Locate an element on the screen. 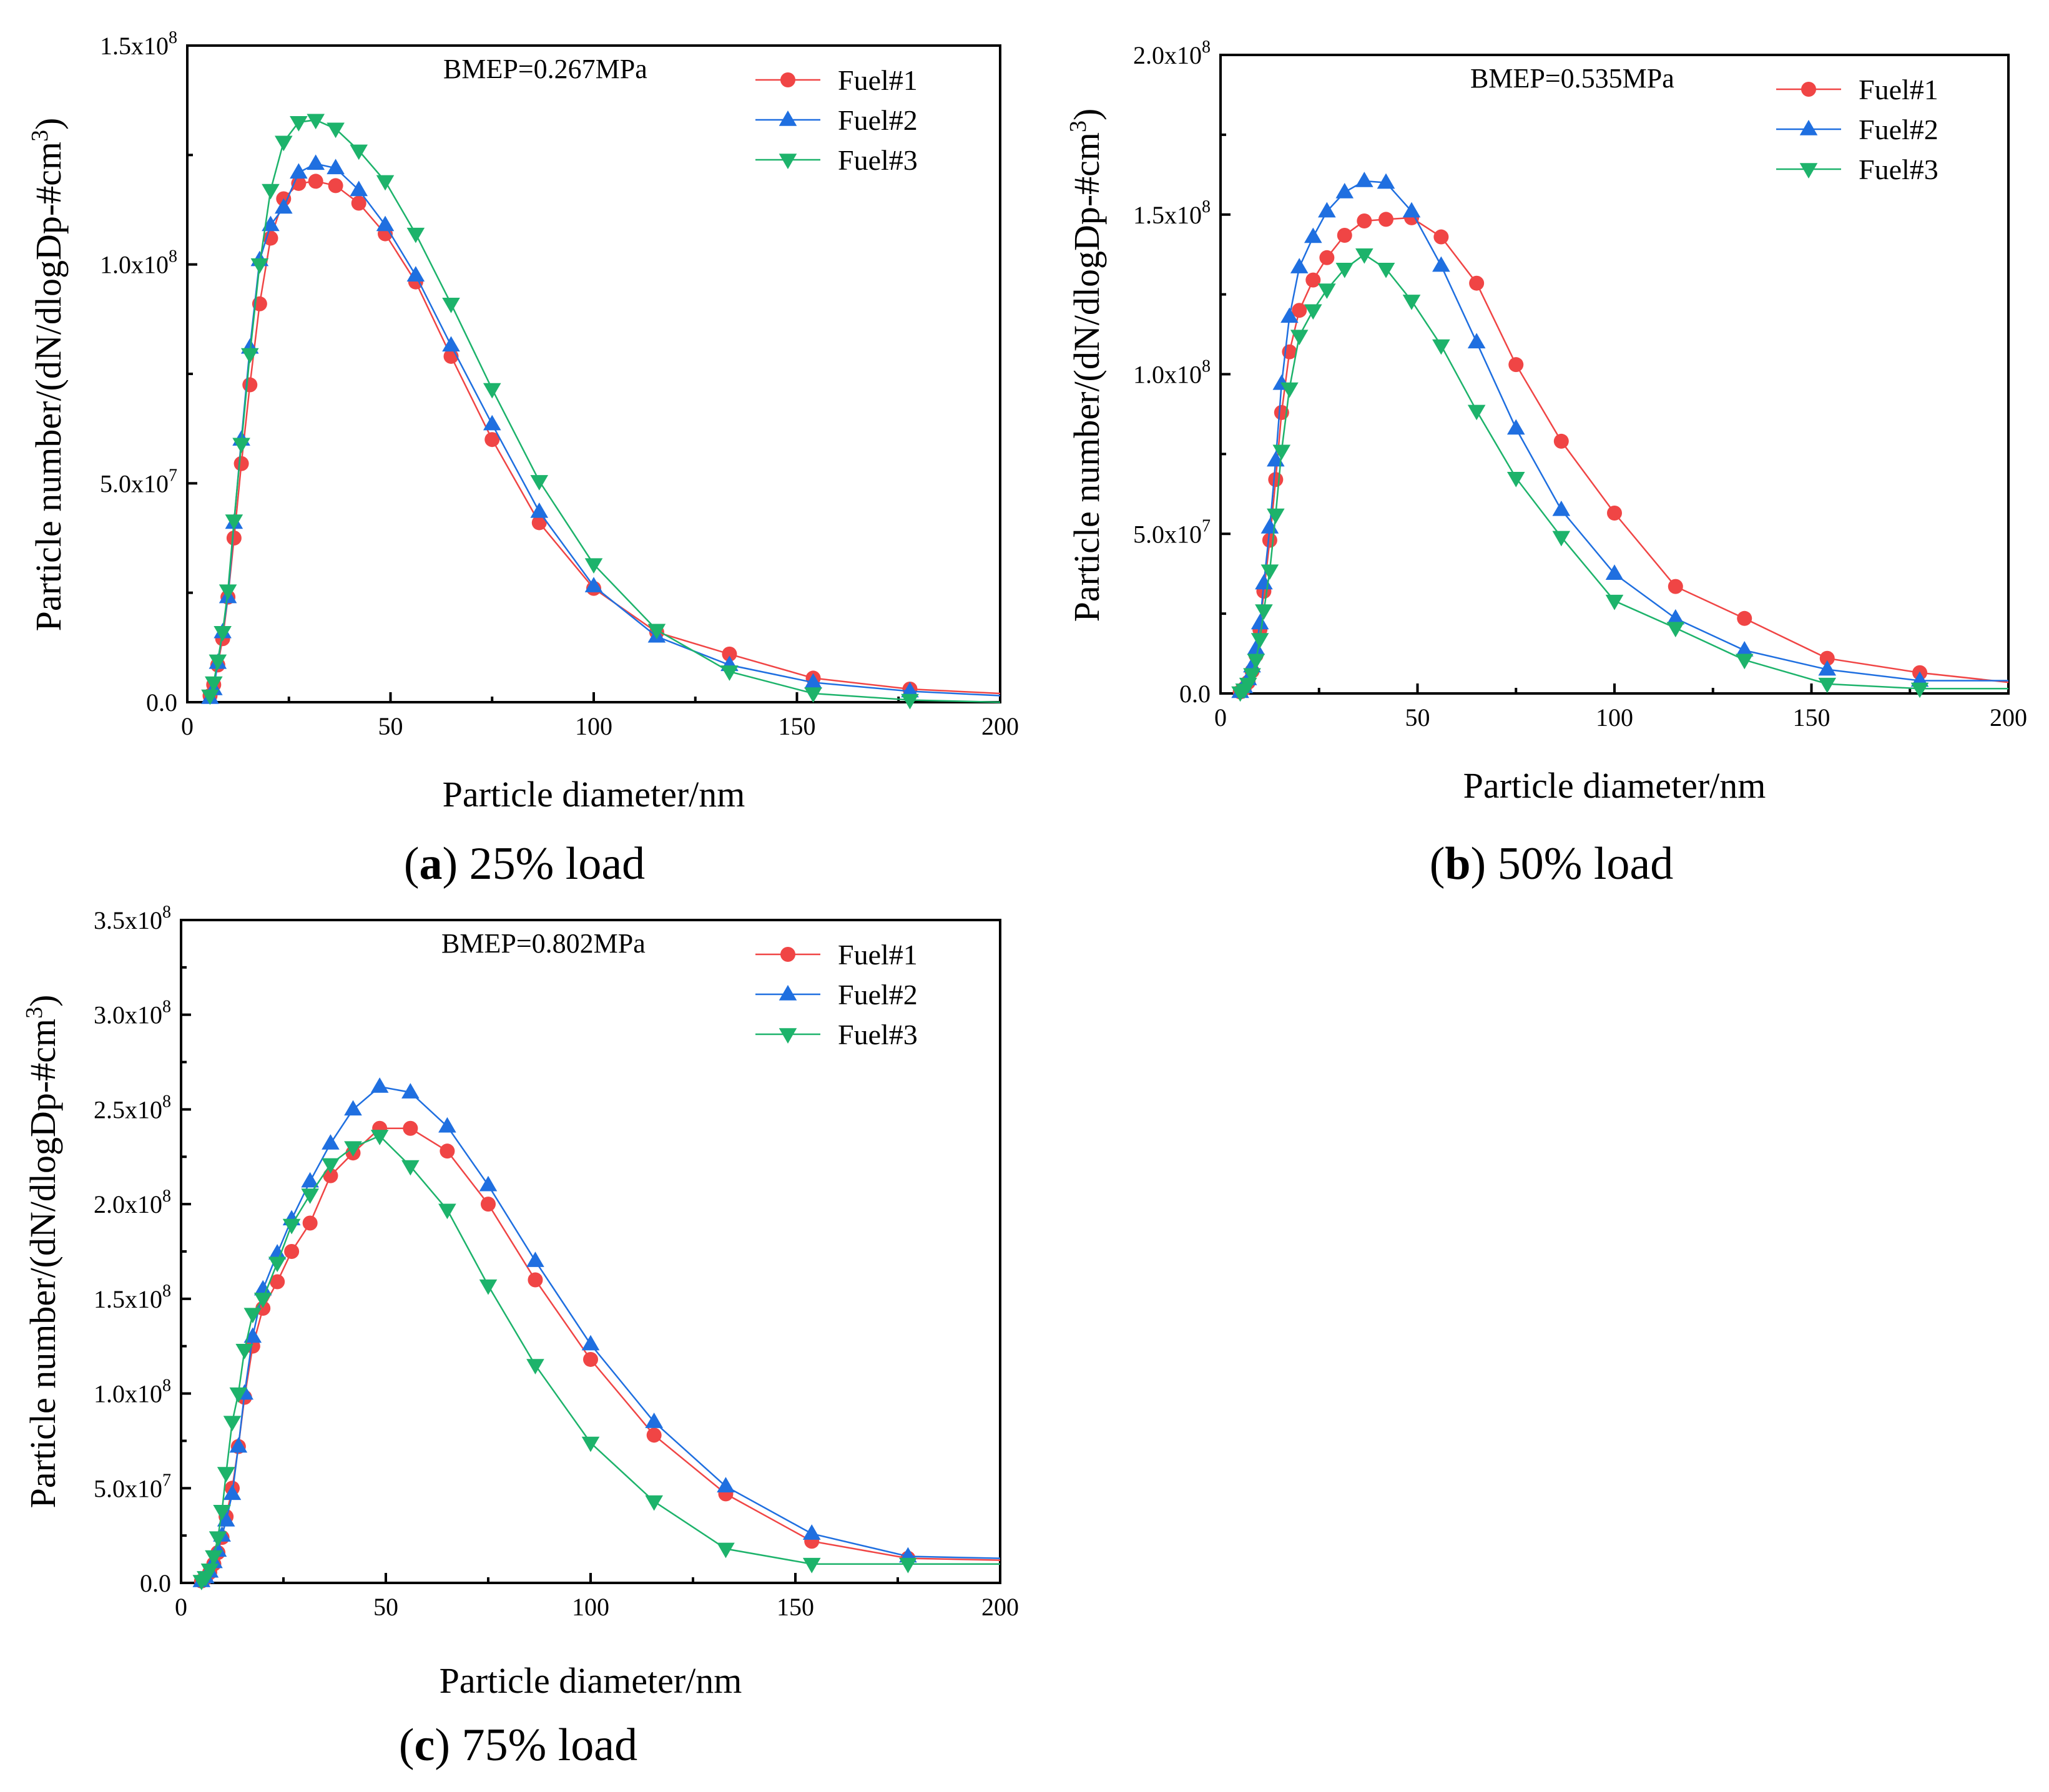 The image size is (2049, 1792). panel-b-series is located at coordinates (1620, 437).